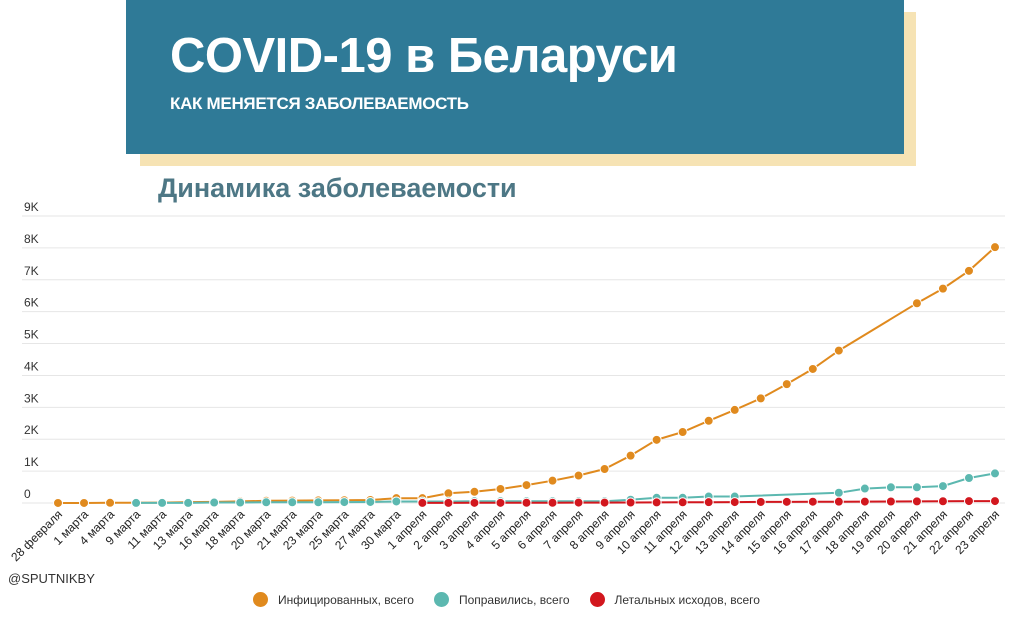 This screenshot has width=1013, height=618. What do you see at coordinates (31, 430) in the screenshot?
I see `y-tick-label: 2K` at bounding box center [31, 430].